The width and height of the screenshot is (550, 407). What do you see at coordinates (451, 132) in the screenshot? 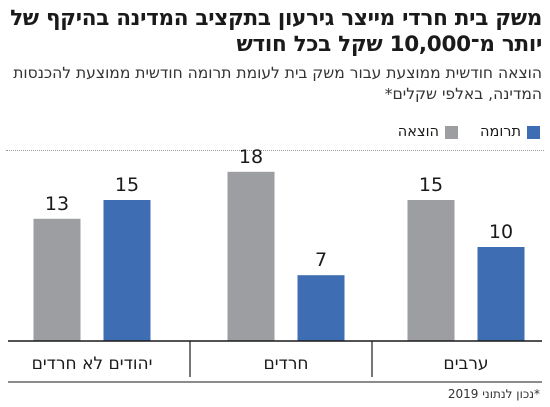
I see `legend-swatch-expense` at bounding box center [451, 132].